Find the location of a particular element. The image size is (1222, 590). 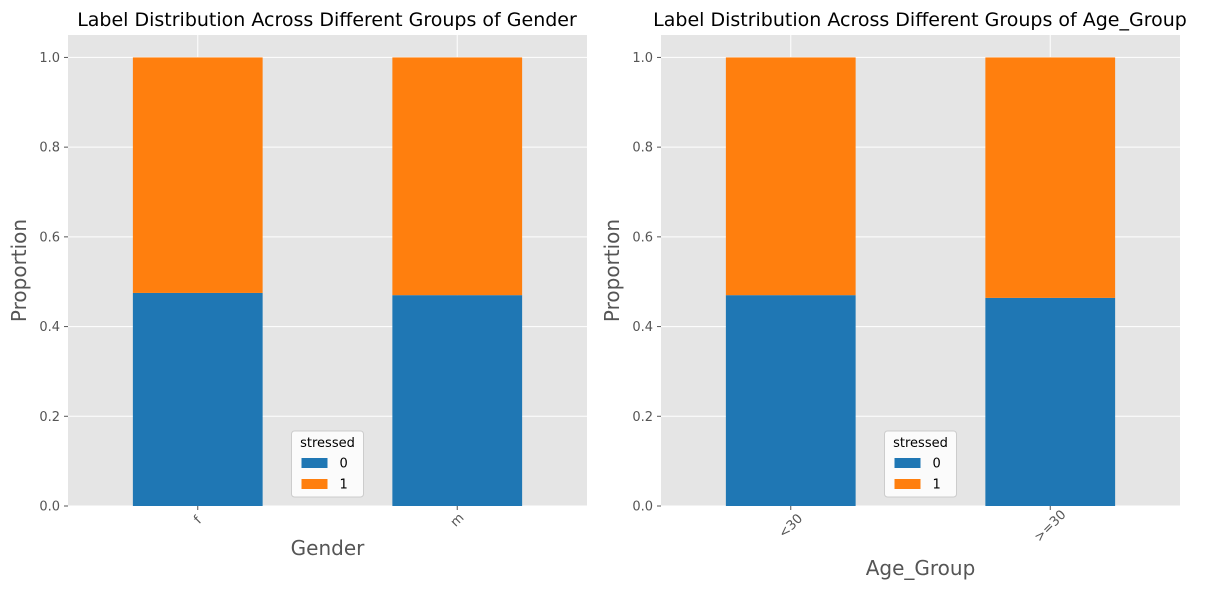

x-tick-label: >=30 is located at coordinates (1051, 526).